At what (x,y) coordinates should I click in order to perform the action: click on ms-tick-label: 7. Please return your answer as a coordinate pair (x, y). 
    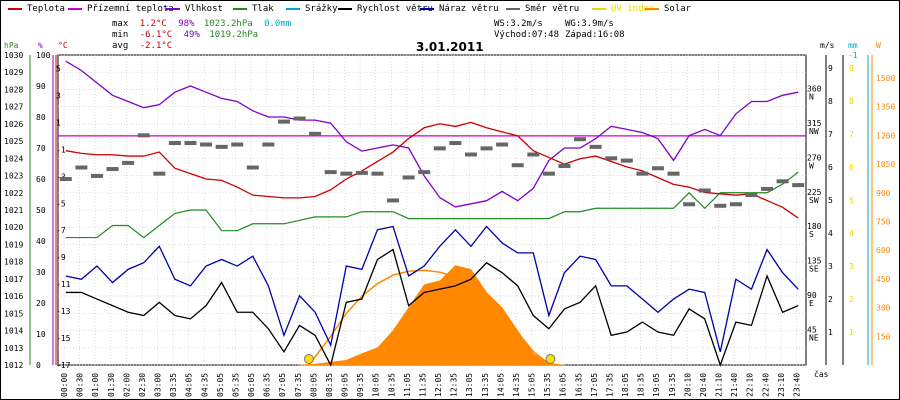
    Looking at the image, I should click on (830, 134).